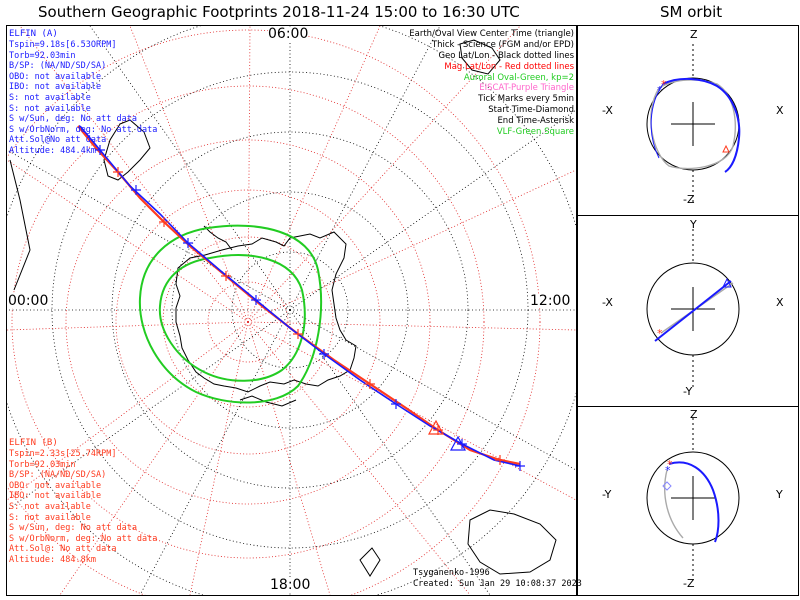  What do you see at coordinates (63, 549) in the screenshot?
I see `info-line: Att.Sol@: No att data` at bounding box center [63, 549].